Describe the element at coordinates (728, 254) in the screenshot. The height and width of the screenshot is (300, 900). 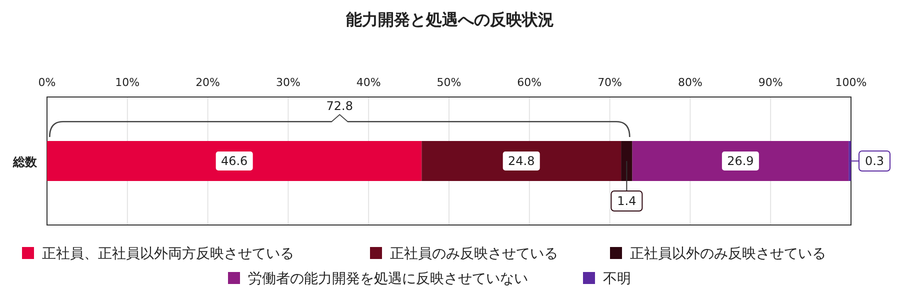
I see `legend-label: 正社員以外のみ反映させている` at that location.